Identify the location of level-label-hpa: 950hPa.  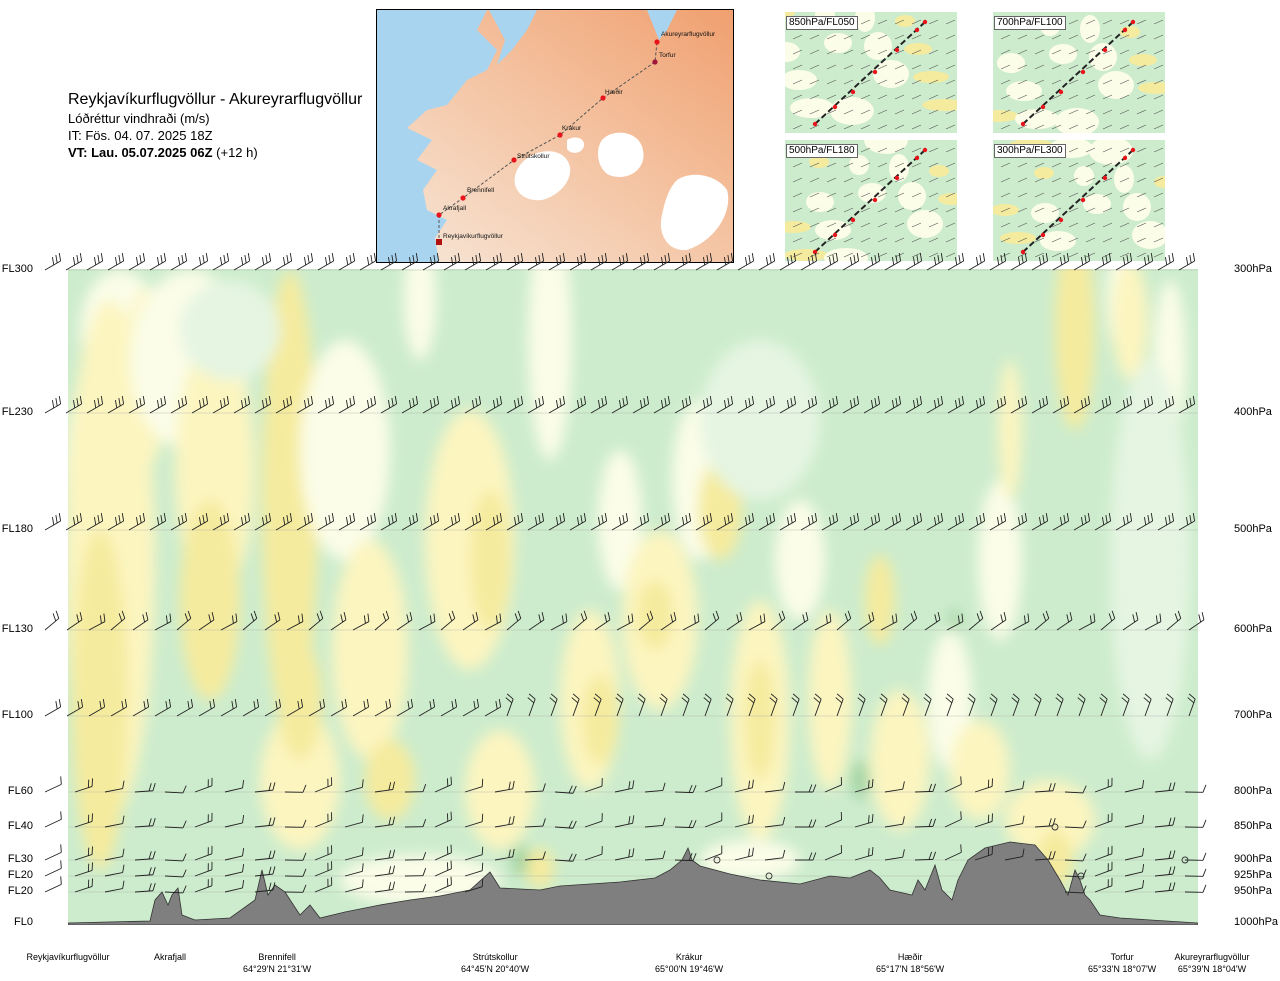
(1253, 891).